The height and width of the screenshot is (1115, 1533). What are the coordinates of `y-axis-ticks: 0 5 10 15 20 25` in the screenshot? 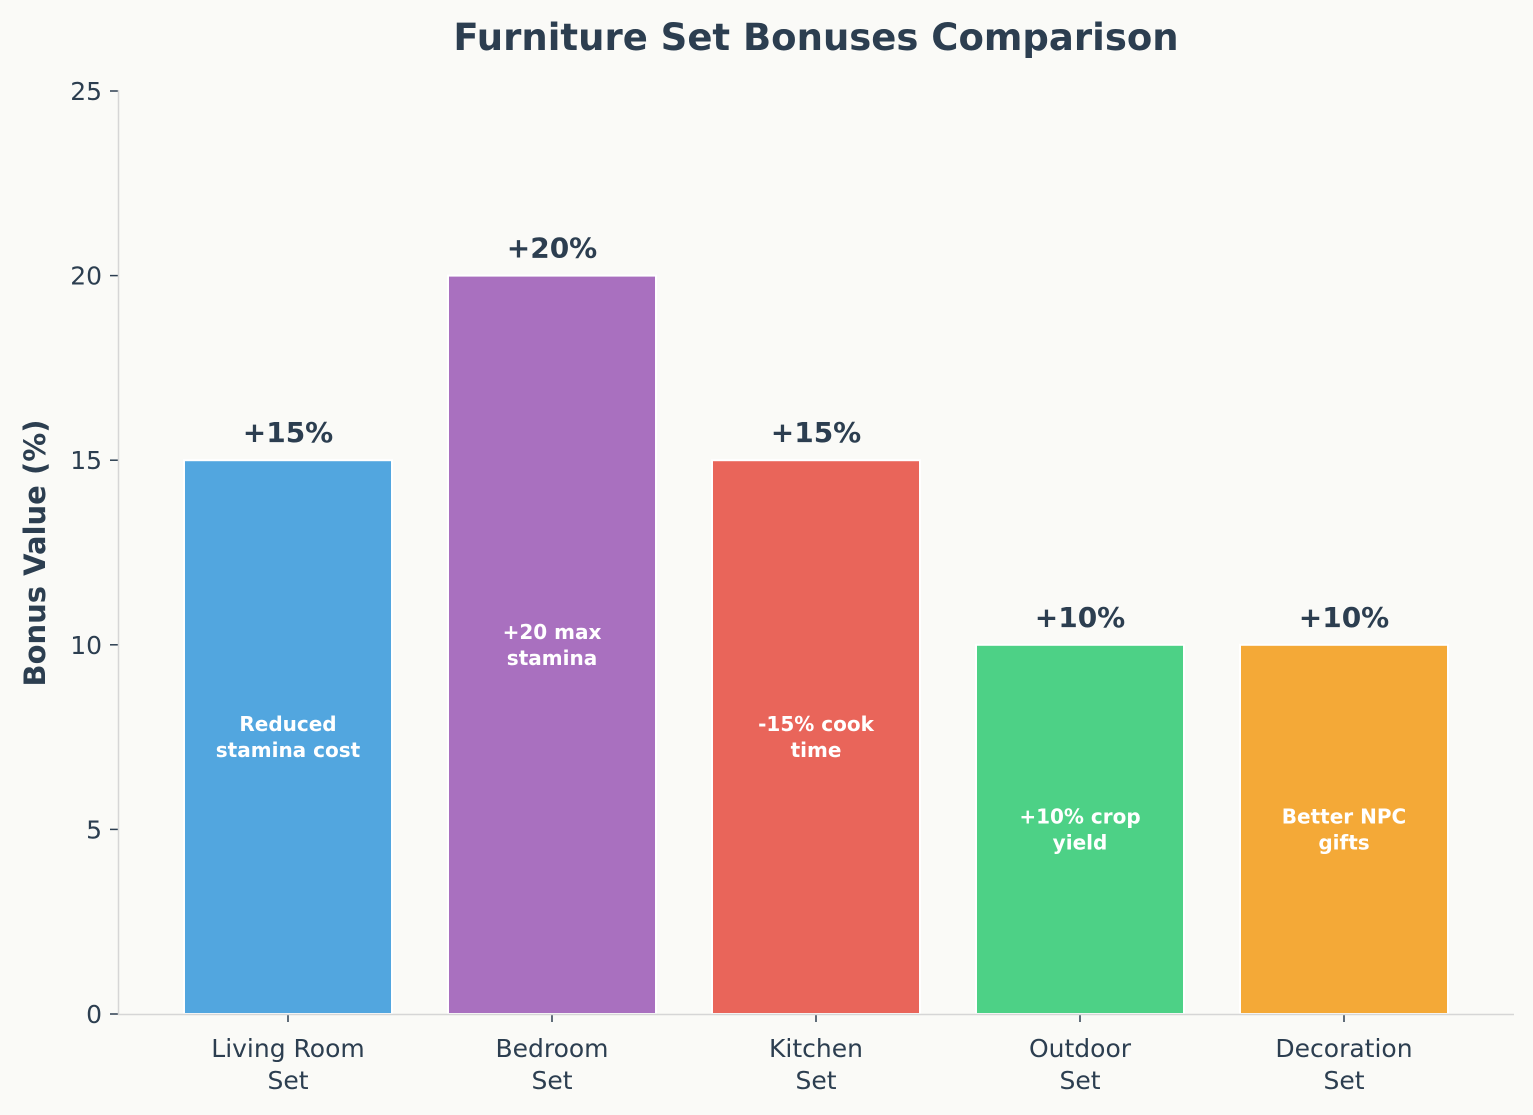 It's located at (94, 553).